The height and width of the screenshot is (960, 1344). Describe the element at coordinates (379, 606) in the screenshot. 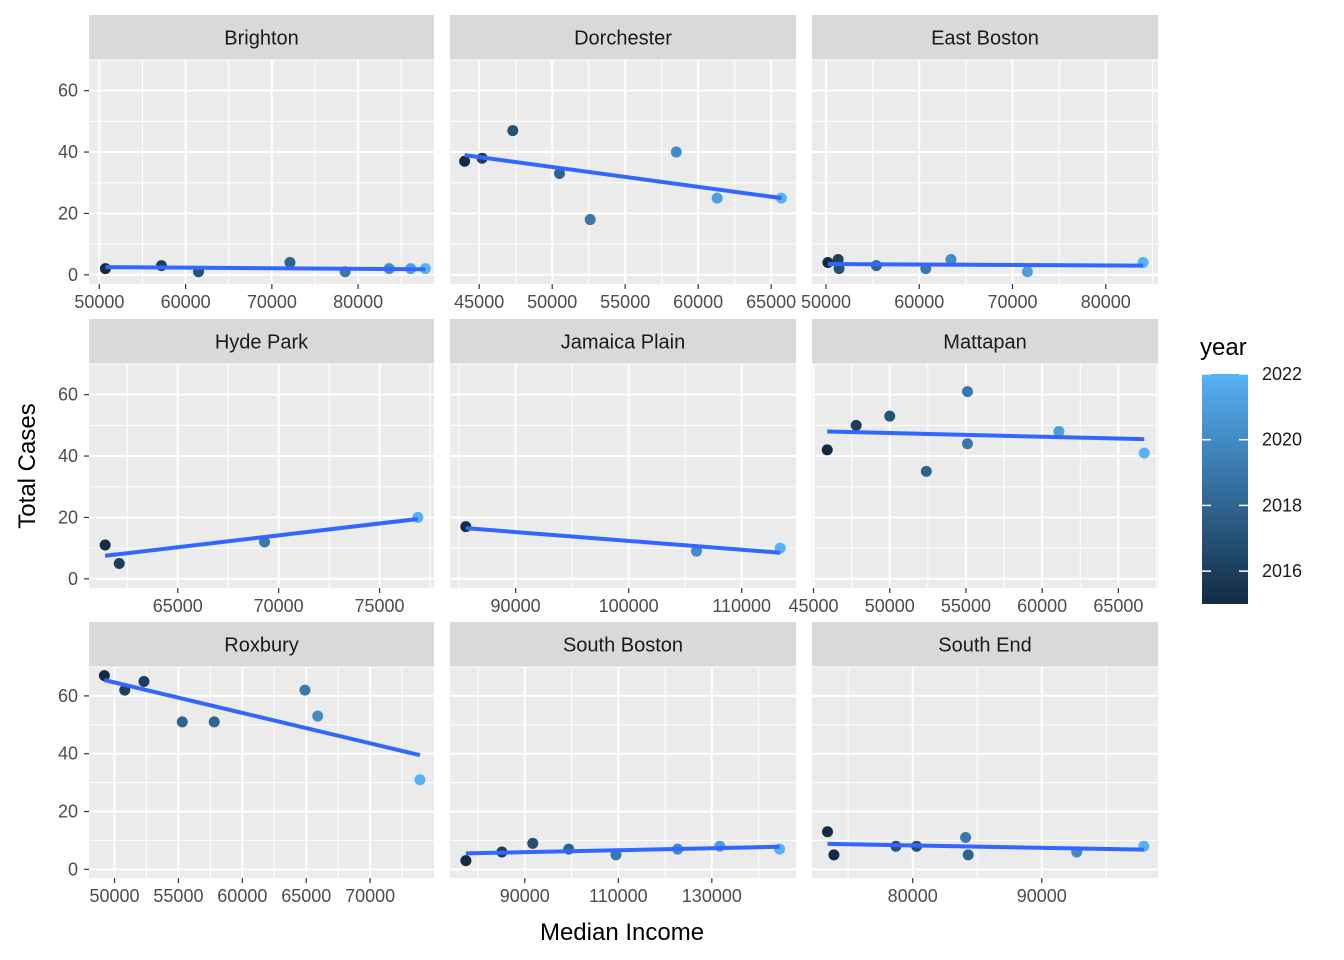

I see `x-tick-label: 75000` at that location.